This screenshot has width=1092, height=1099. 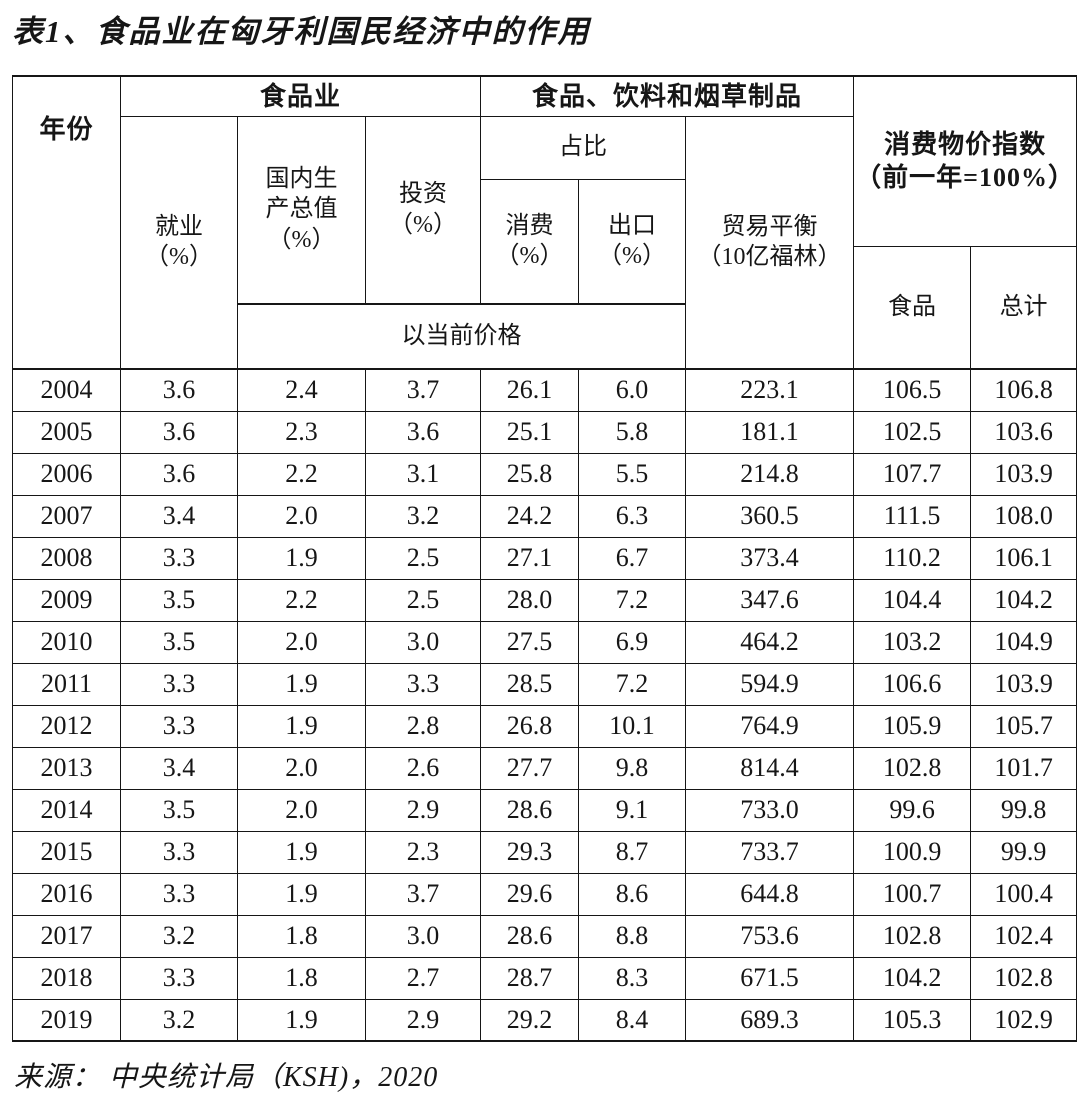 I want to click on value-cell: 105.9, so click(x=912, y=726).